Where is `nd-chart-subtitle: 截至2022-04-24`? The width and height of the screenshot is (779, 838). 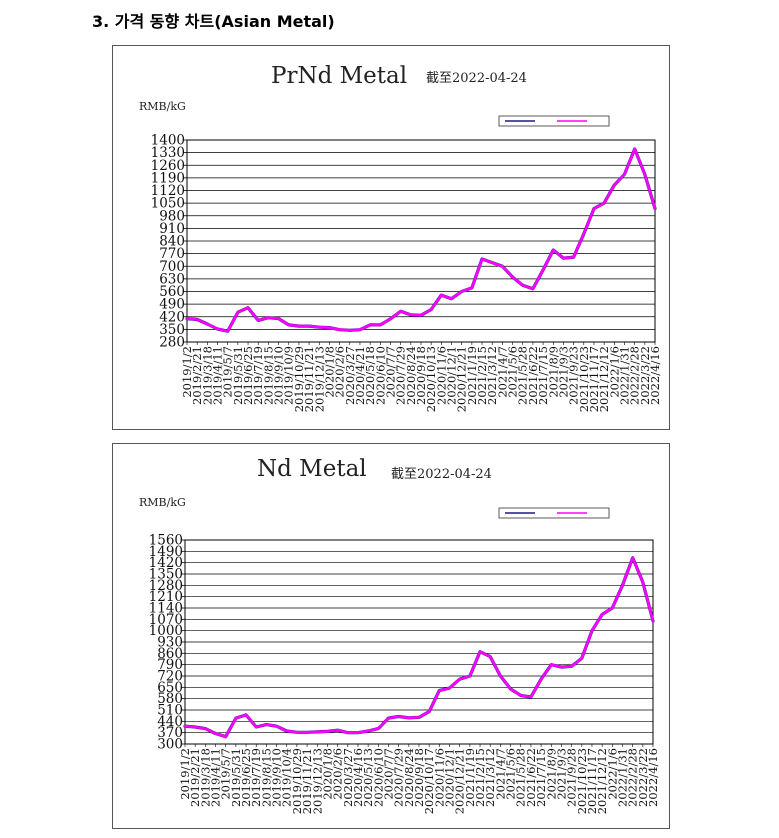
nd-chart-subtitle: 截至2022-04-24 is located at coordinates (441, 474).